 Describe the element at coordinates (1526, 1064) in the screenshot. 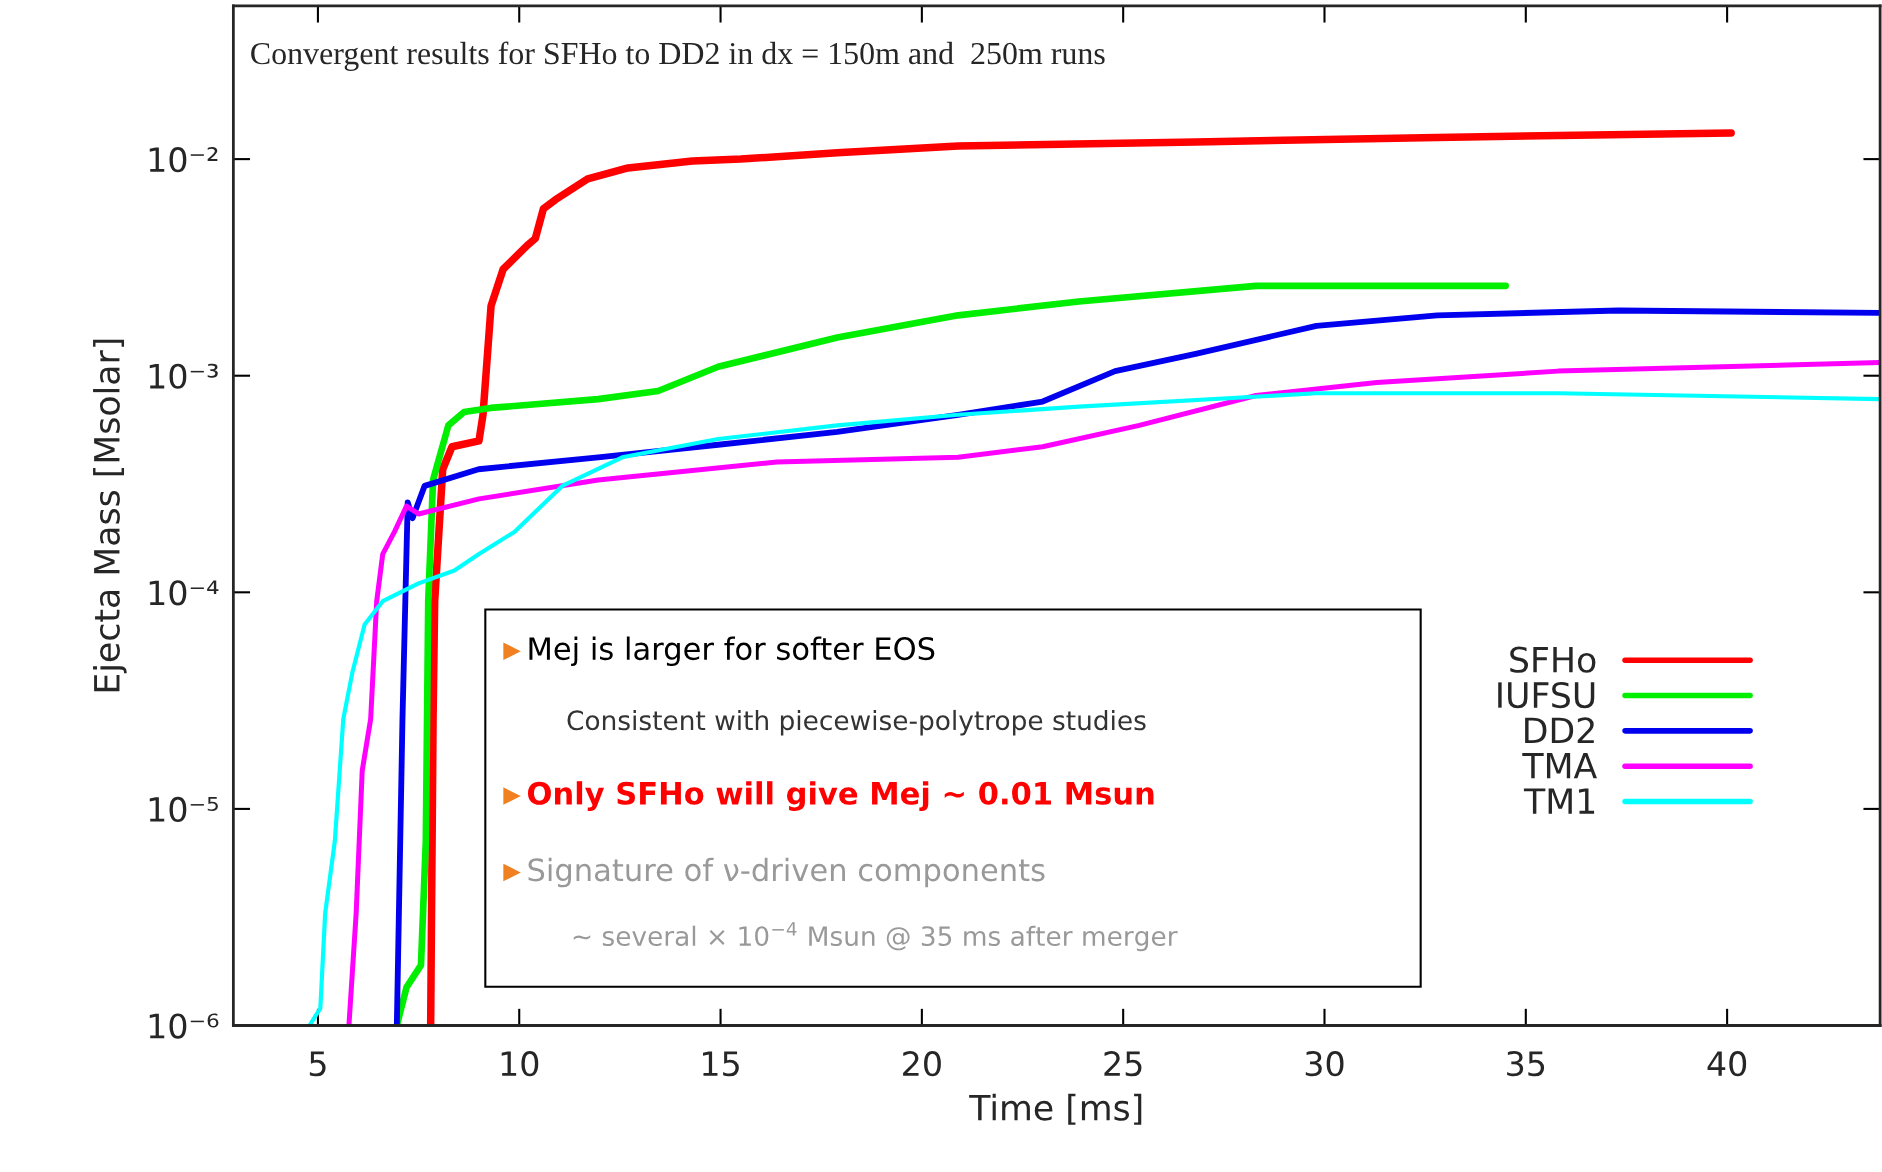

I see `x-tick-label: 35` at that location.